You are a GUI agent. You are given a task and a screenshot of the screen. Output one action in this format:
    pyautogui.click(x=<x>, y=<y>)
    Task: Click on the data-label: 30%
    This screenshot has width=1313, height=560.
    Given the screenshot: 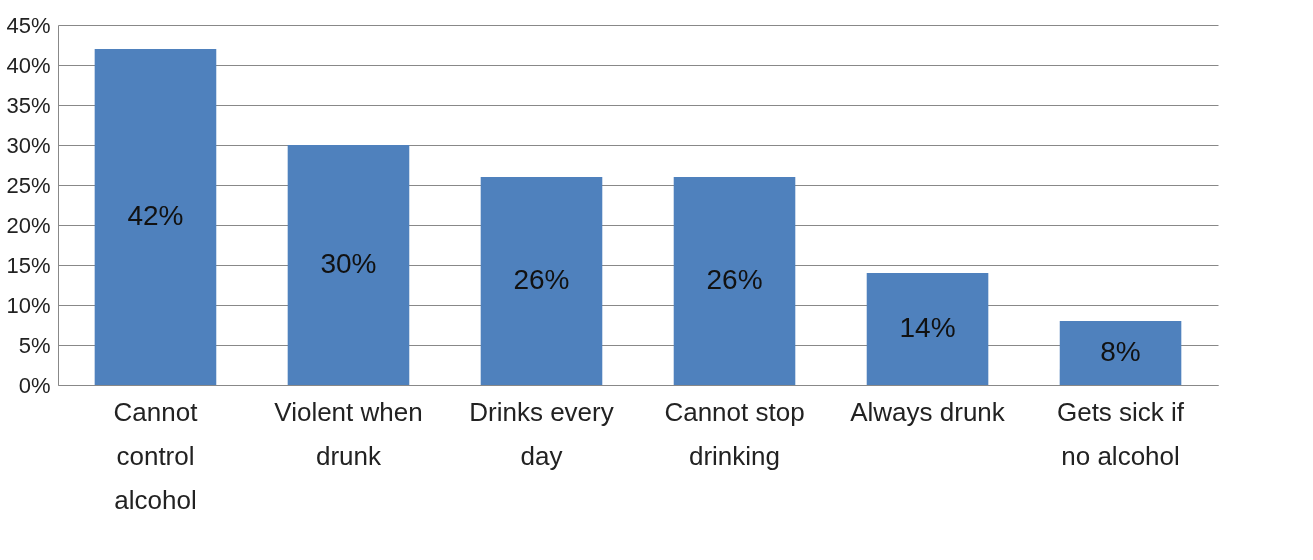 What is the action you would take?
    pyautogui.click(x=348, y=263)
    